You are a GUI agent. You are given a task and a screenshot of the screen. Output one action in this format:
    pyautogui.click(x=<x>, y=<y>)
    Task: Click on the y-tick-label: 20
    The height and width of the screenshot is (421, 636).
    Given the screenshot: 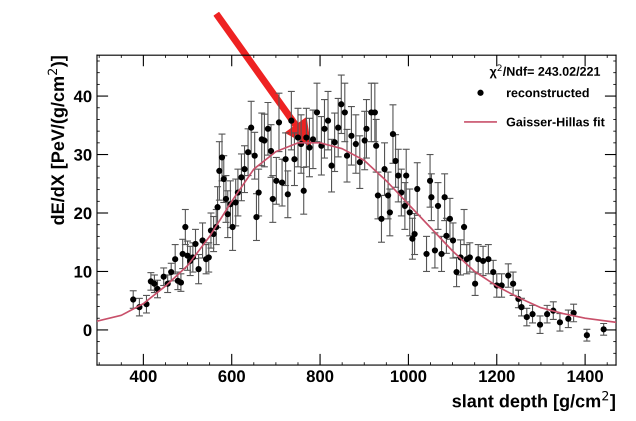 What is the action you would take?
    pyautogui.click(x=83, y=213)
    